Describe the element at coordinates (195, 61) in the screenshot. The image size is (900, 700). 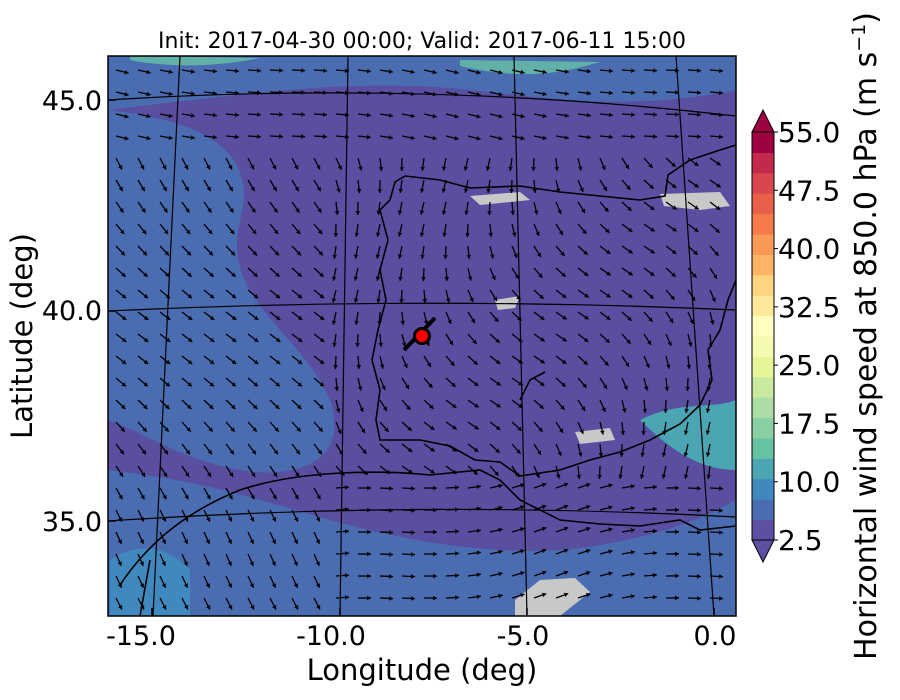
I see `wind-field-north-fast` at that location.